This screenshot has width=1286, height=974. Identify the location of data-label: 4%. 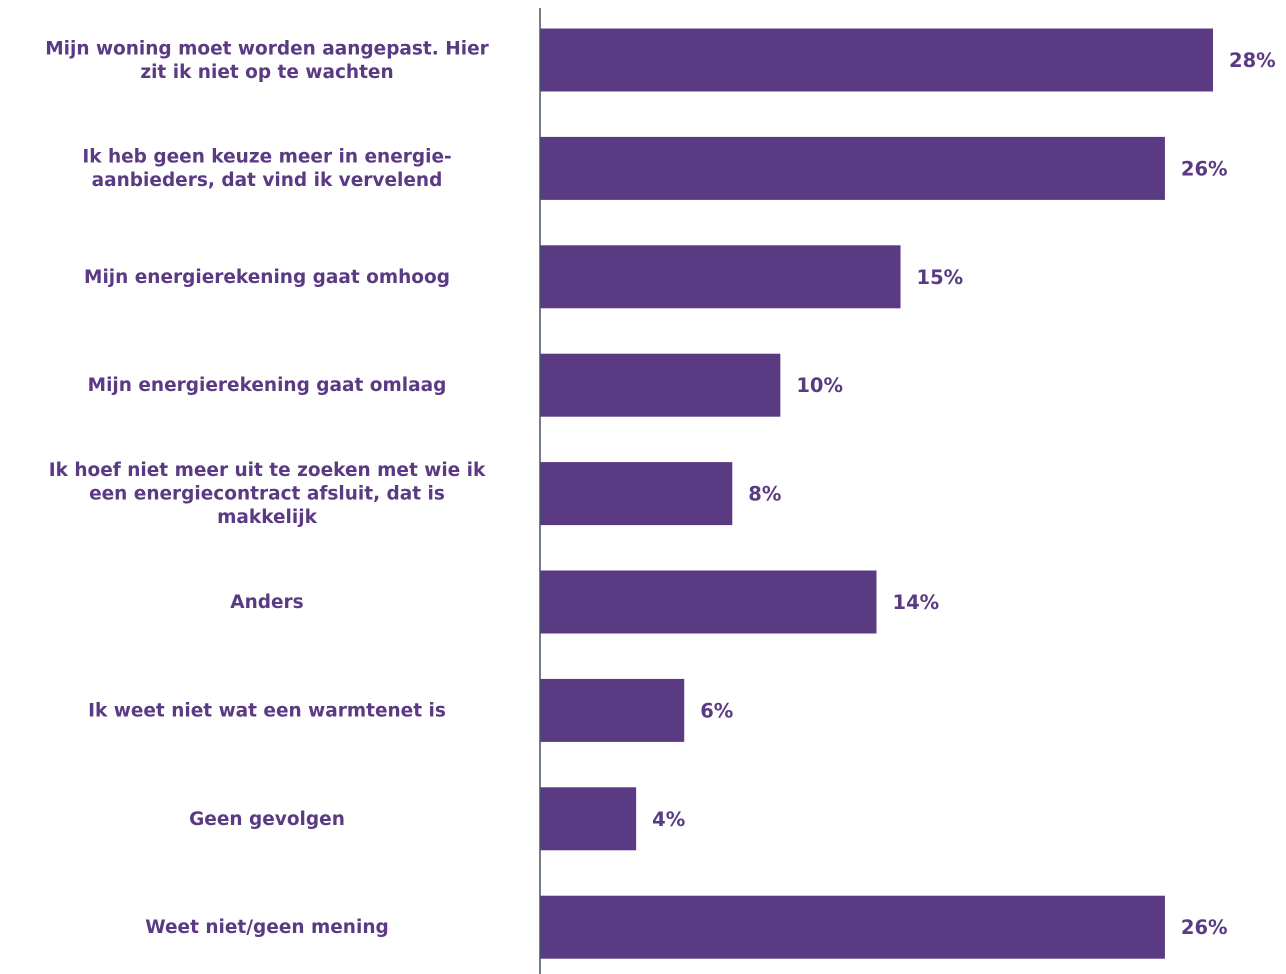
(668, 819).